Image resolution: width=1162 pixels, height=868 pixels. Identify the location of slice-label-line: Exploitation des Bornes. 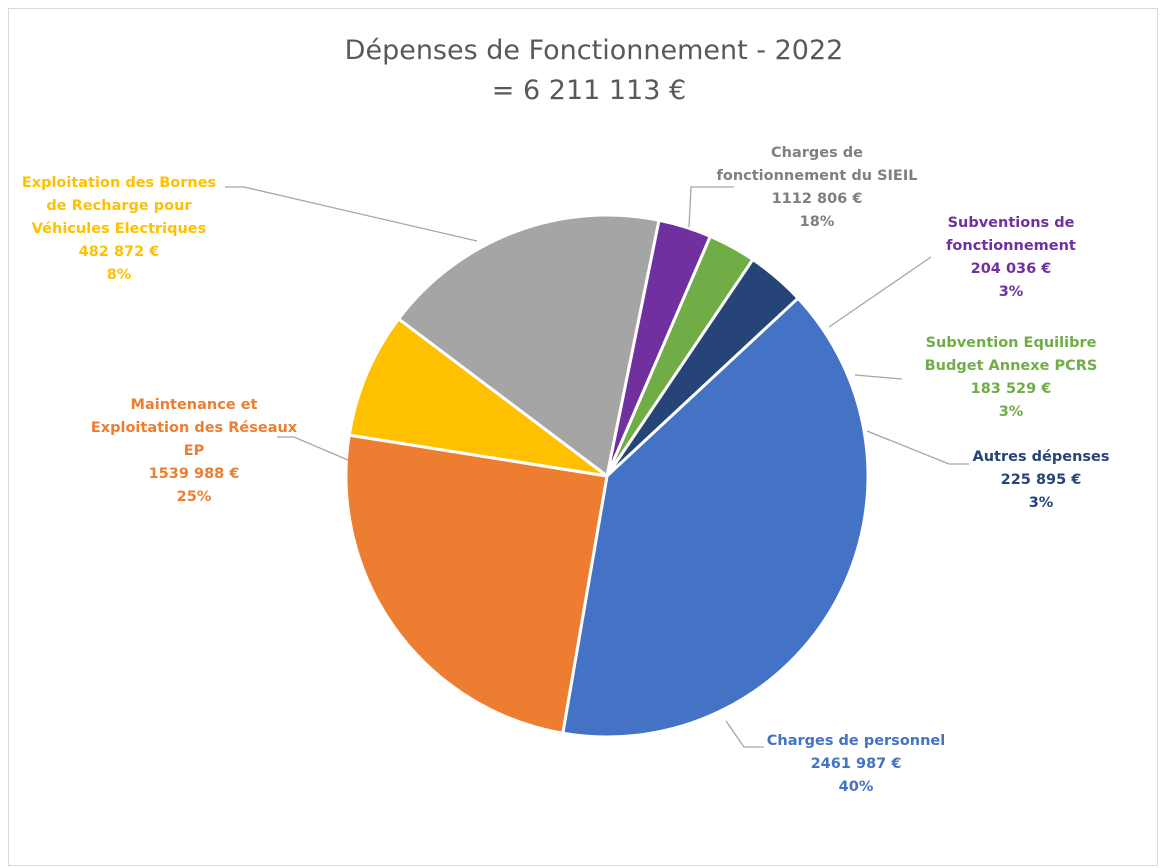
(119, 183).